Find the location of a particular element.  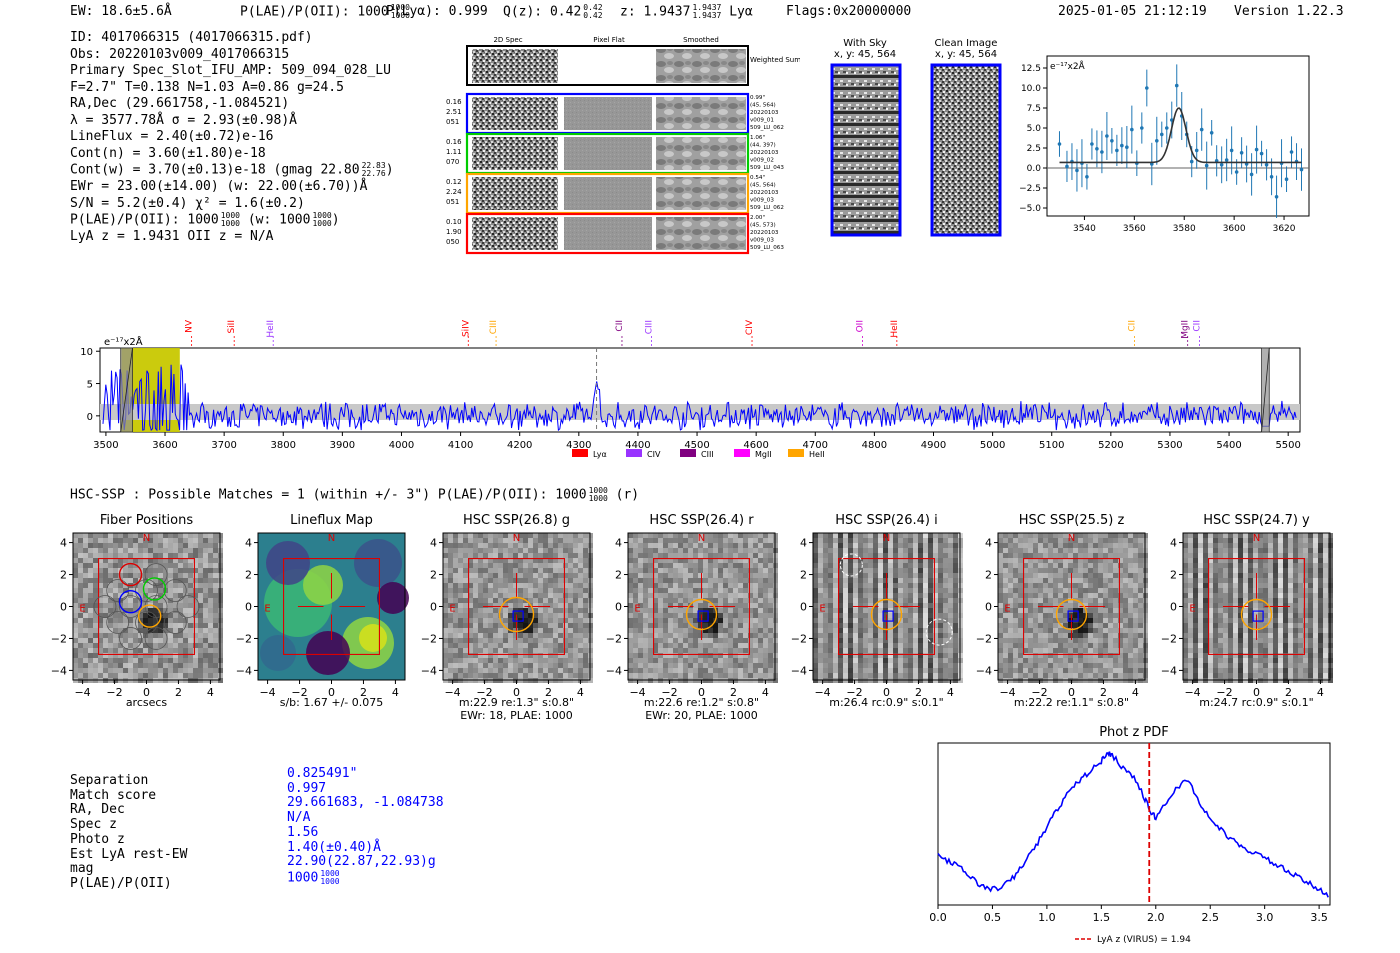

header-version: Version 1.22.3 is located at coordinates (1289, 11).